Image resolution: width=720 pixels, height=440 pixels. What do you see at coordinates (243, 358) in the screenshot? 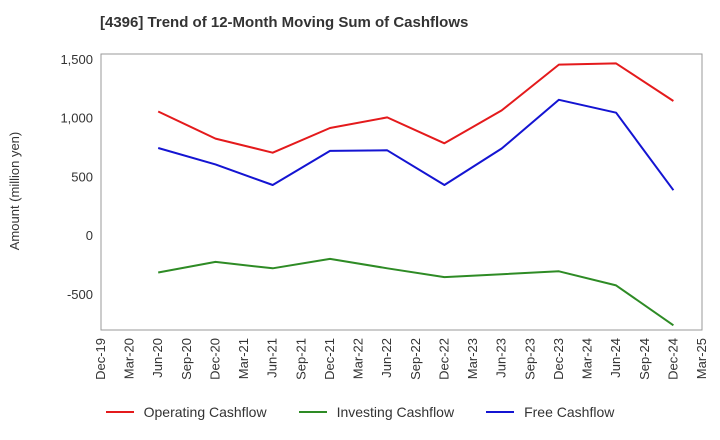
I see `x-tick-label: Mar-21` at bounding box center [243, 358].